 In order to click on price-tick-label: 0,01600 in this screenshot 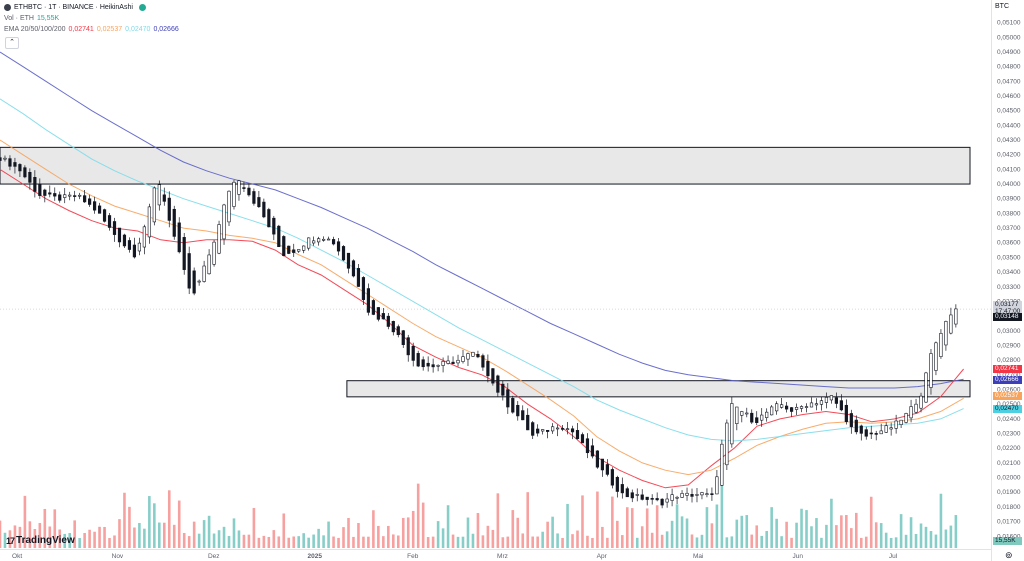, I will do `click(1009, 536)`.